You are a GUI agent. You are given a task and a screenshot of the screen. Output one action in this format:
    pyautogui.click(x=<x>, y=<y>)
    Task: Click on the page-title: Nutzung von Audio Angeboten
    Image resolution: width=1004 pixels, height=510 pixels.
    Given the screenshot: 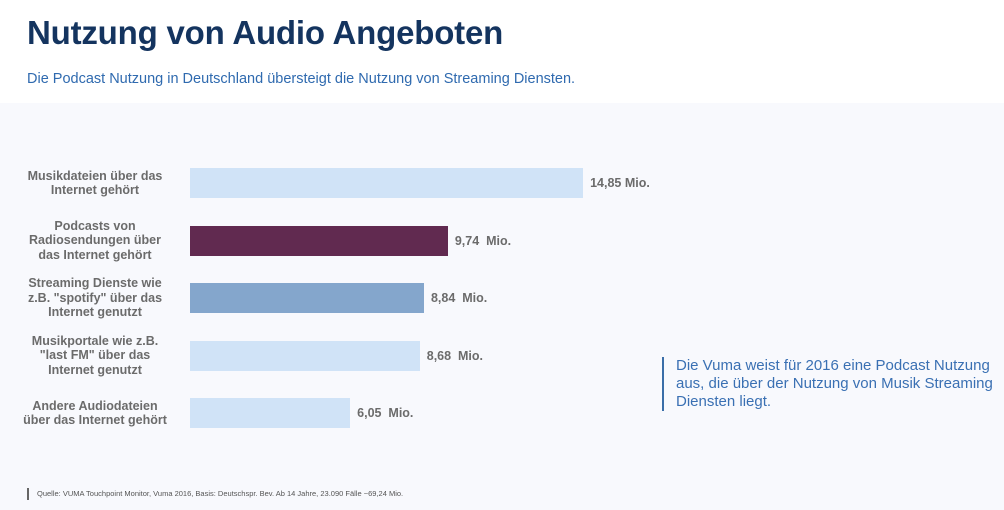 What is the action you would take?
    pyautogui.click(x=265, y=32)
    